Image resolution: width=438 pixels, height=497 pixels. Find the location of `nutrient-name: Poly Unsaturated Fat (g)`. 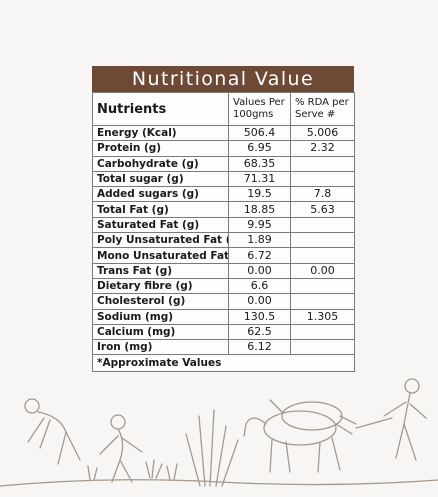

nutrient-name: Poly Unsaturated Fat (g) is located at coordinates (160, 240).